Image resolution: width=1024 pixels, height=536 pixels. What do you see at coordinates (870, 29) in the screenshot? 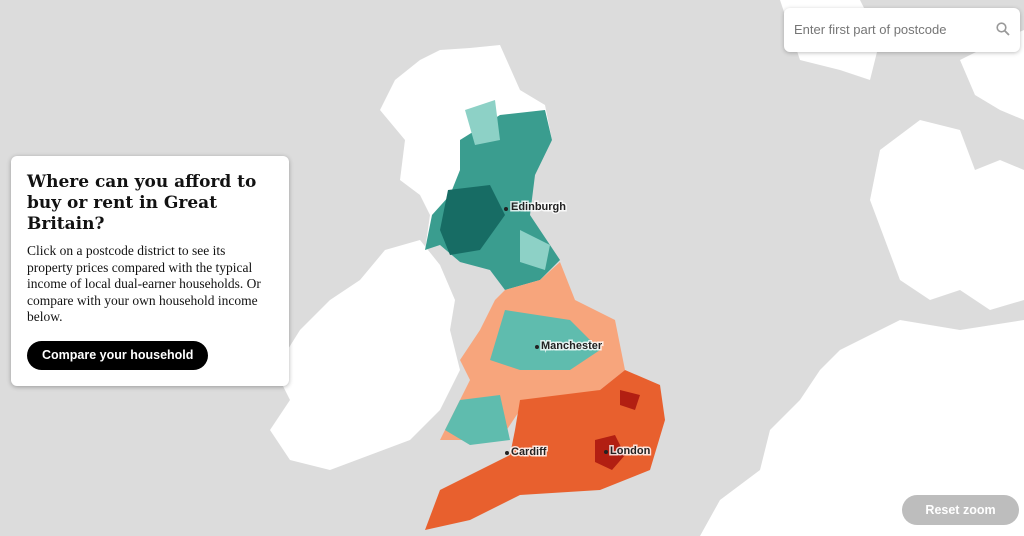
I see `search-placeholder: Enter first part of postcode` at bounding box center [870, 29].